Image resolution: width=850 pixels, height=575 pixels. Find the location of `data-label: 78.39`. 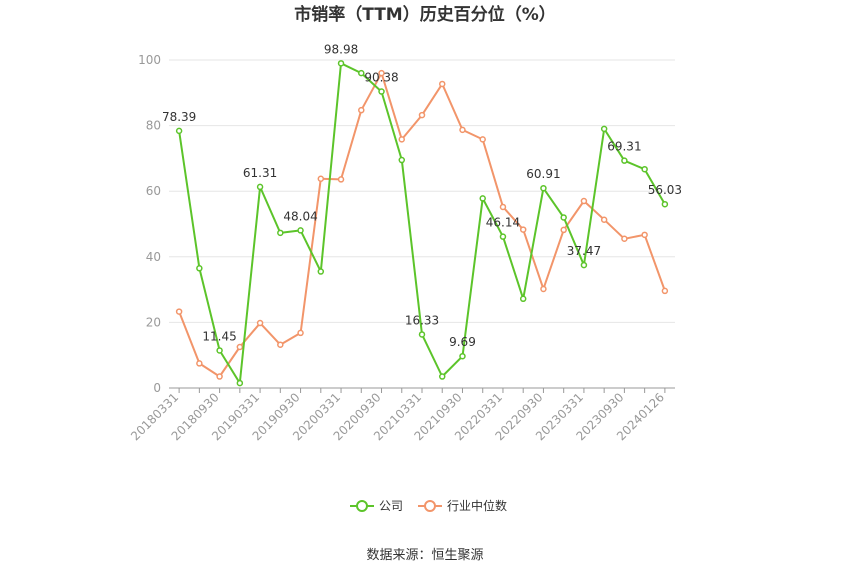

data-label: 78.39 is located at coordinates (179, 117).